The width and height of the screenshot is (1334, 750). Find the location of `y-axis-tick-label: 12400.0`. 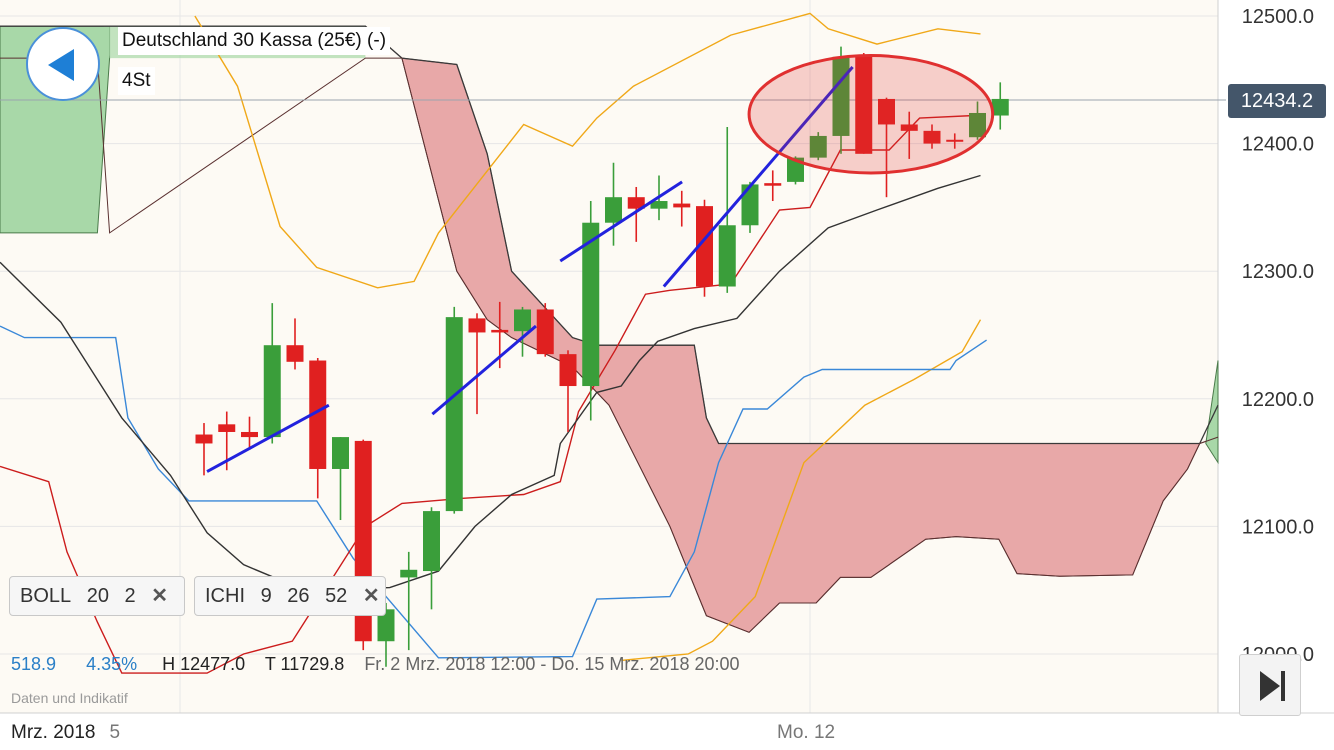

y-axis-tick-label: 12400.0 is located at coordinates (1278, 145).